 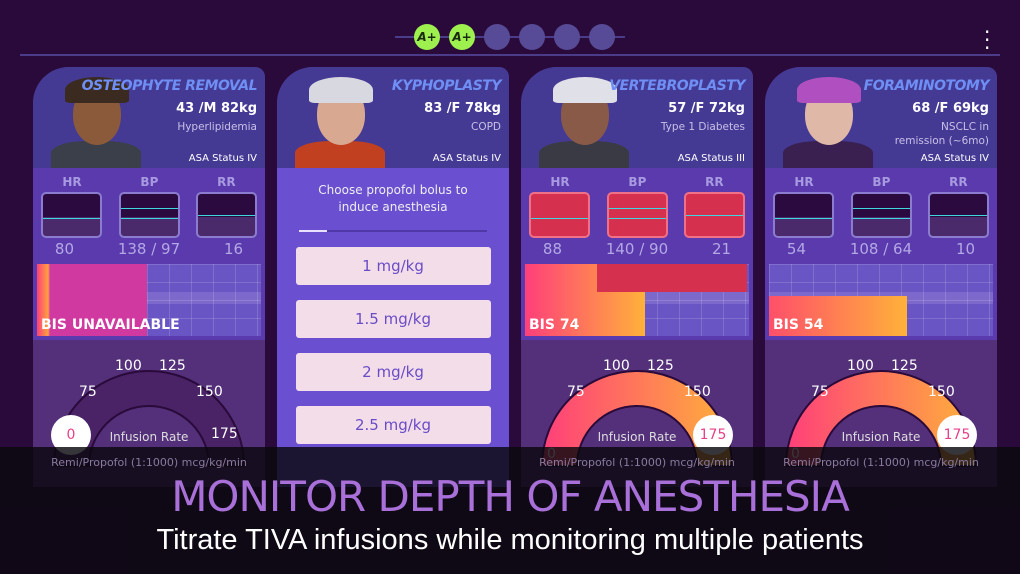 What do you see at coordinates (881, 413) in the screenshot?
I see `infusion-panel: 075100125150 Infusion Rate 175` at bounding box center [881, 413].